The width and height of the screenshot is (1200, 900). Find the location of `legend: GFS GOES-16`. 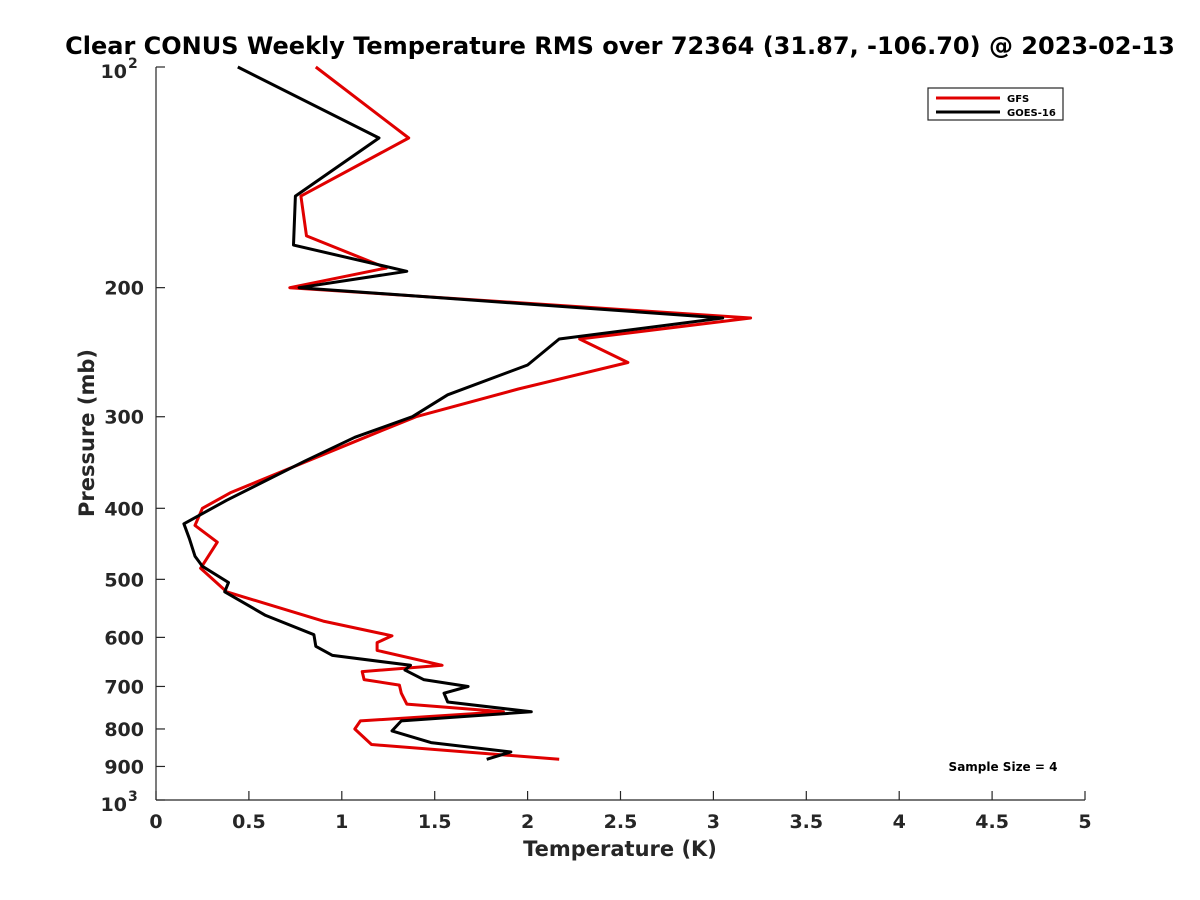

legend: GFS GOES-16 is located at coordinates (995, 104).